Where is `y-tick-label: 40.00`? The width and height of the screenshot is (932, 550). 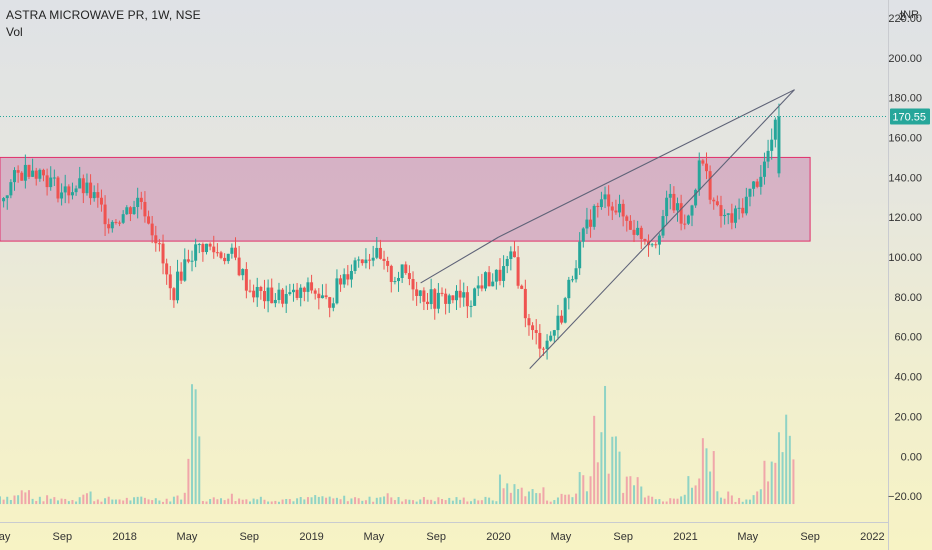 y-tick-label: 40.00 is located at coordinates (908, 378).